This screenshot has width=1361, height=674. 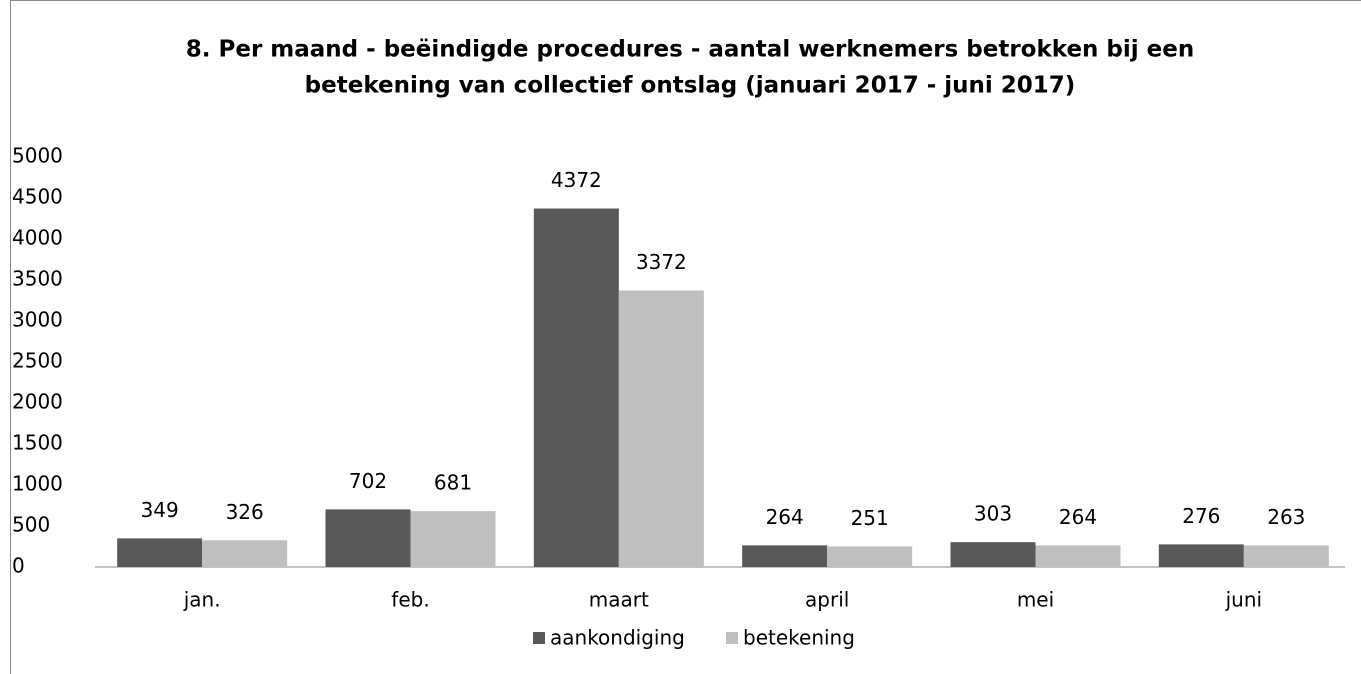 I want to click on y-tick-label: 0, so click(x=18, y=566).